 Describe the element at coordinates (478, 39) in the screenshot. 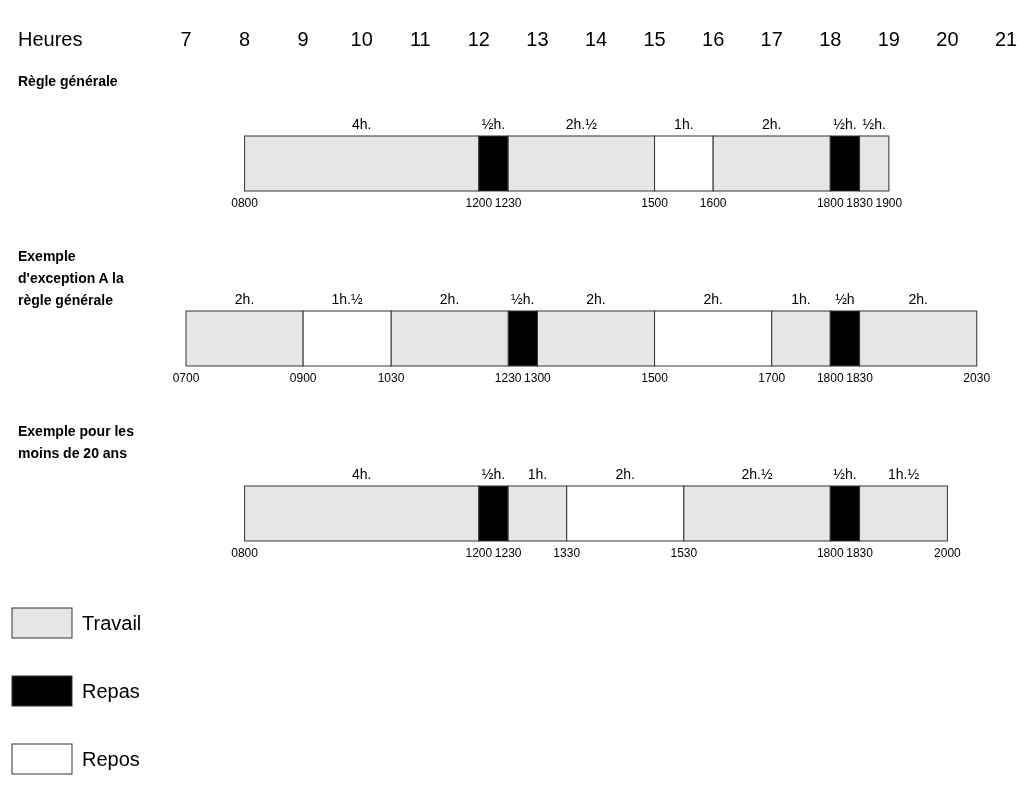

I see `x-tick-label: 12` at that location.